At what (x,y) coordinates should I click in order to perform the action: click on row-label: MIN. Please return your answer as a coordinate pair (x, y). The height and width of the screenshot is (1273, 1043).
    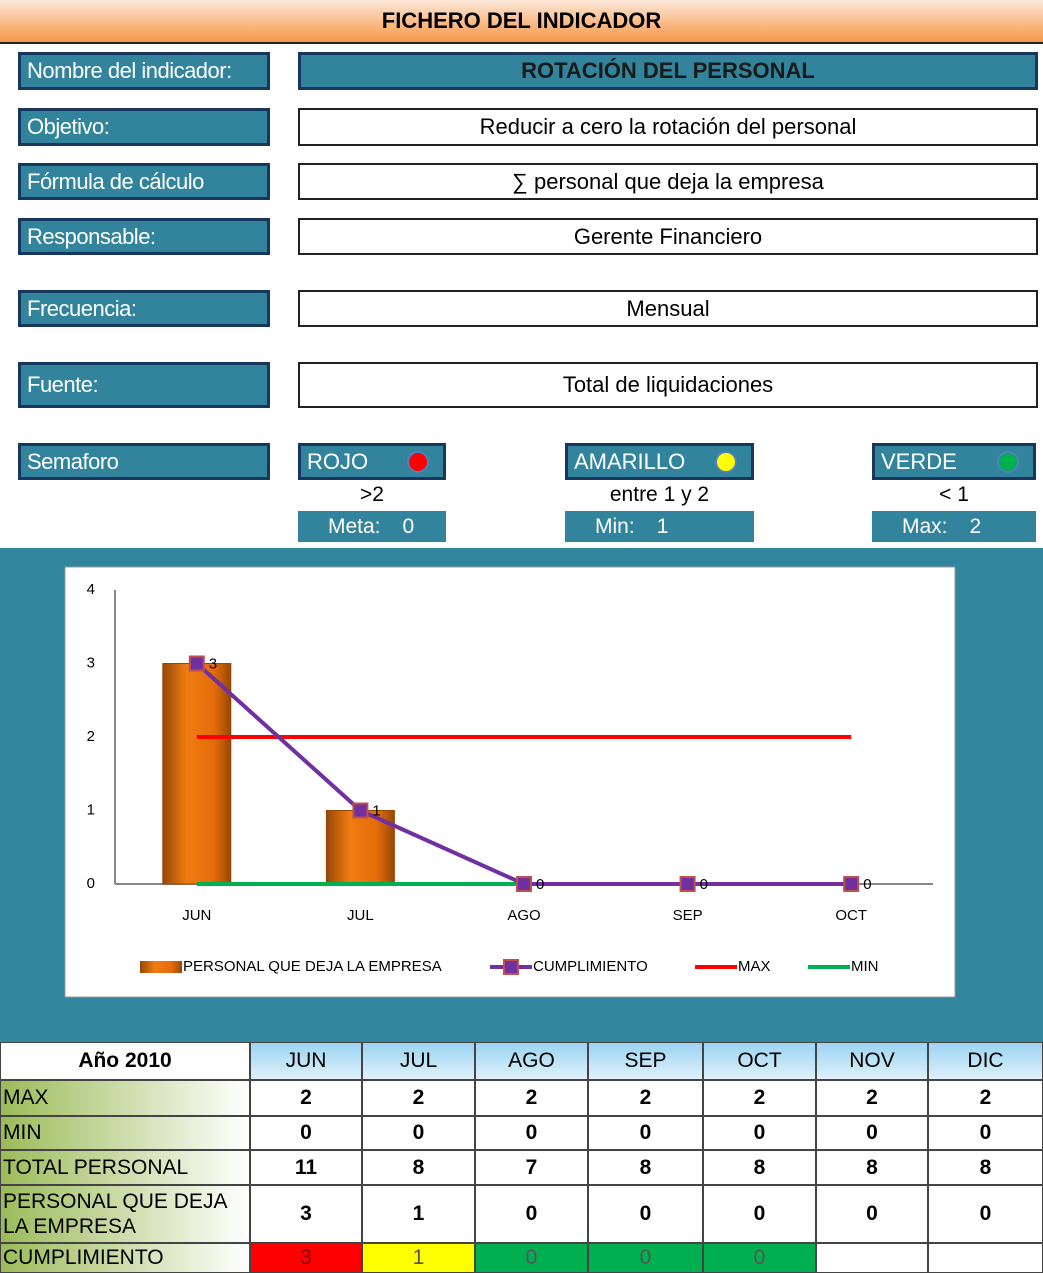
    Looking at the image, I should click on (125, 1133).